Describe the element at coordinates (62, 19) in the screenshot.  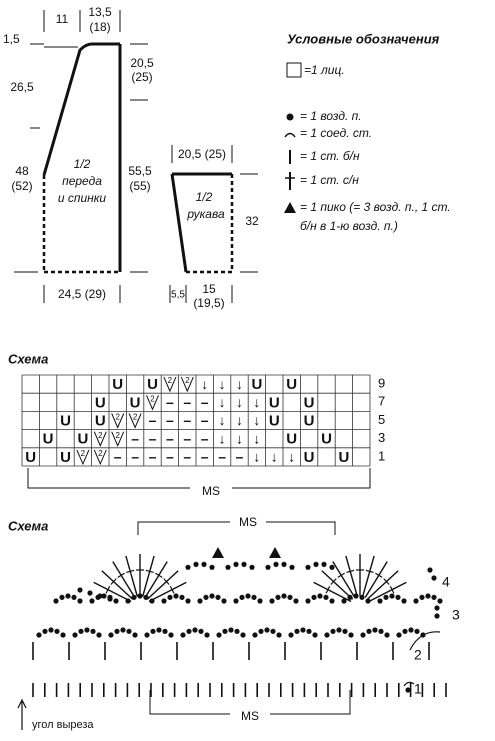
I see `dim-label: 11` at that location.